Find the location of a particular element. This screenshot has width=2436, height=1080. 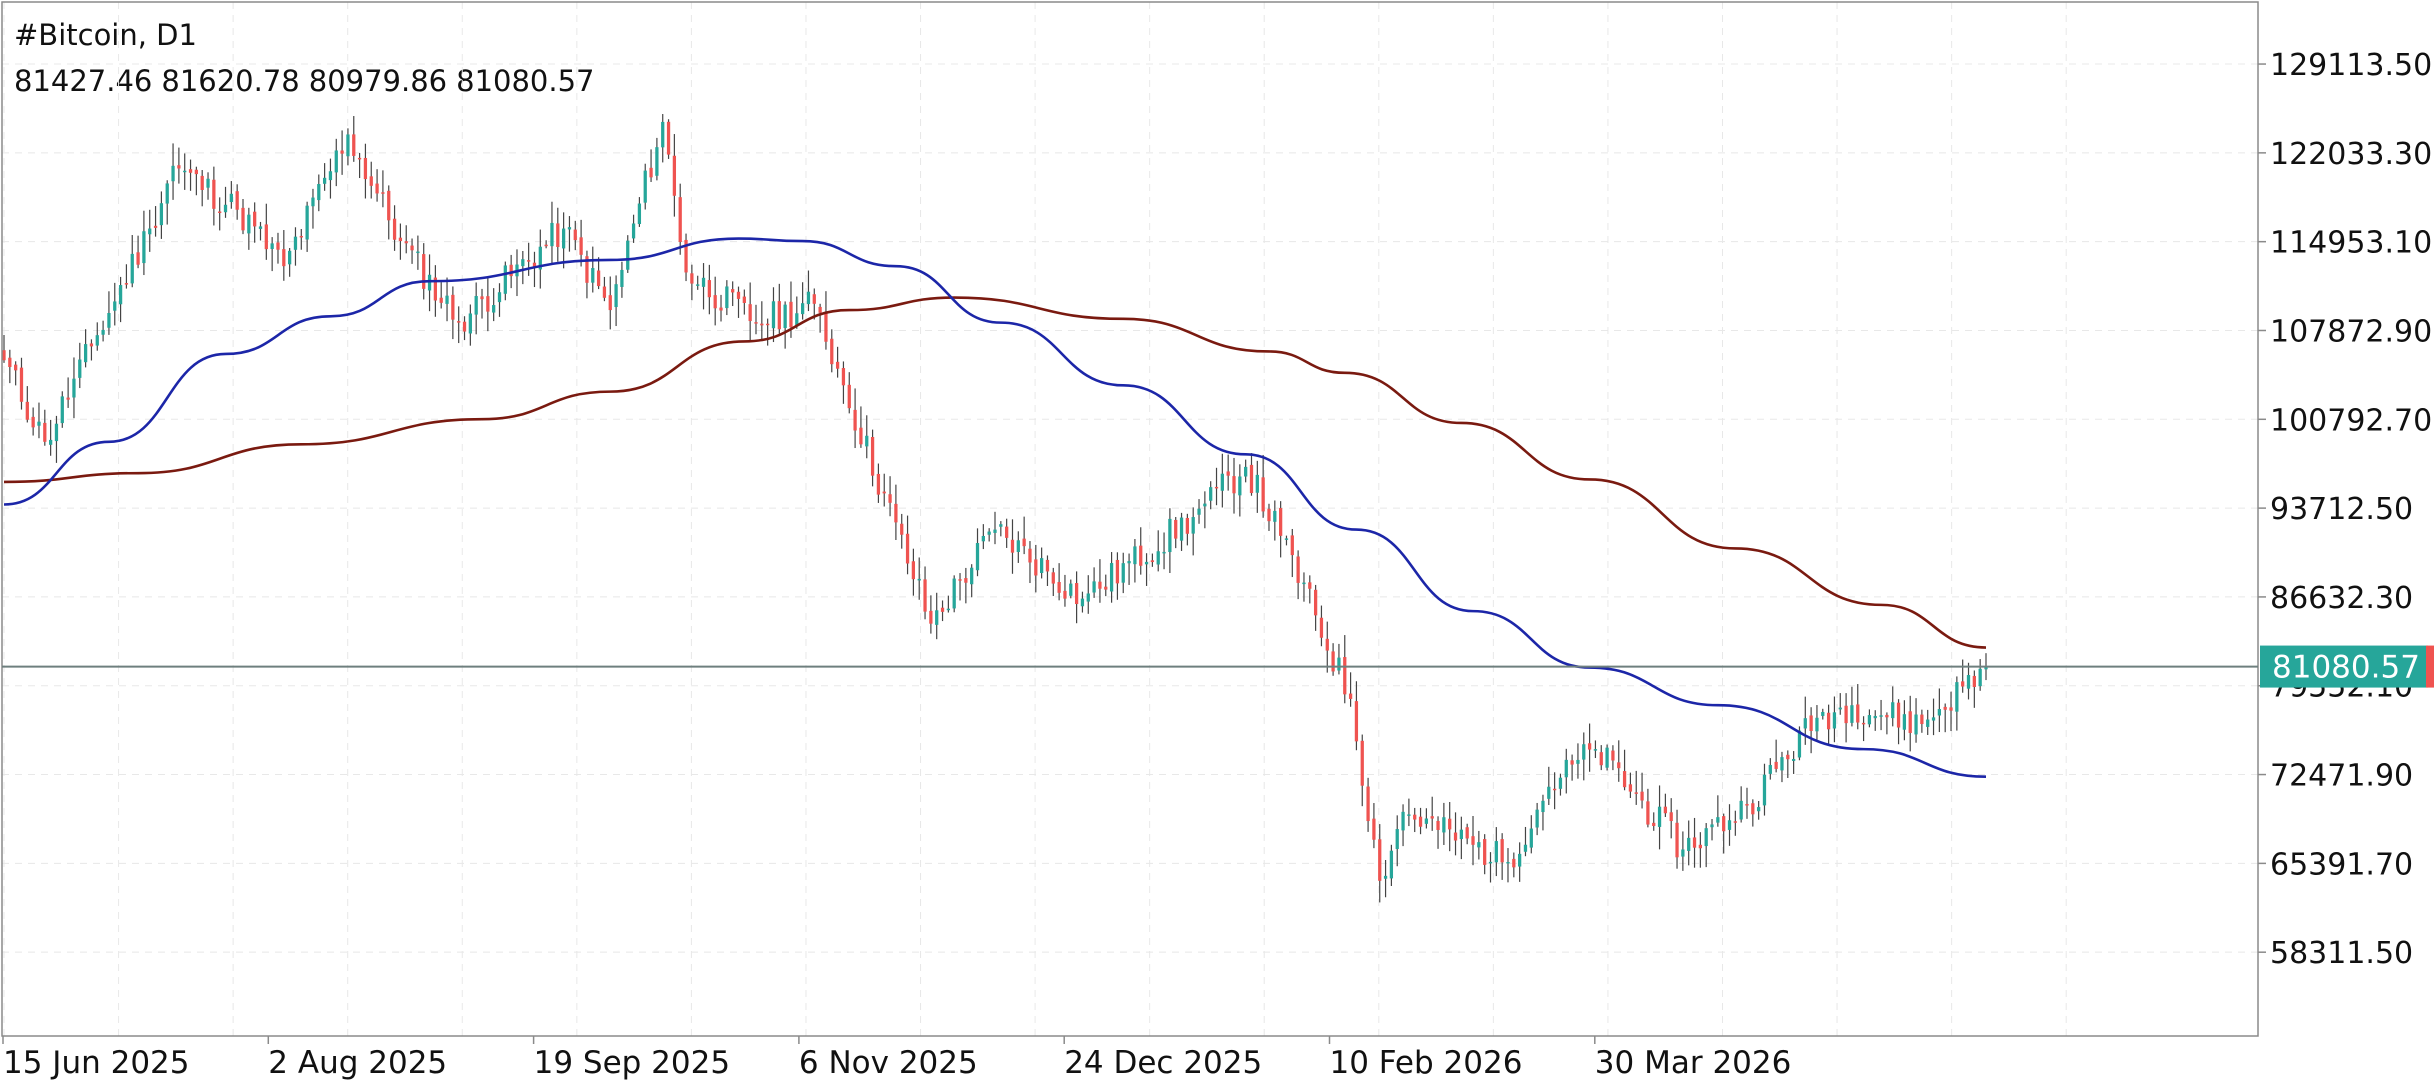

ohlc-open: 81427.46 is located at coordinates (83, 81).